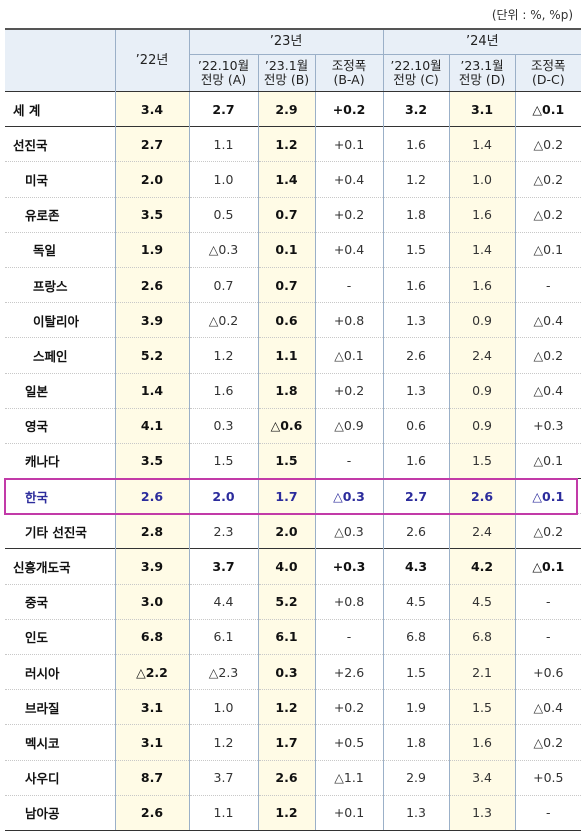  What do you see at coordinates (482, 391) in the screenshot?
I see `table-cell: 0.9` at bounding box center [482, 391].